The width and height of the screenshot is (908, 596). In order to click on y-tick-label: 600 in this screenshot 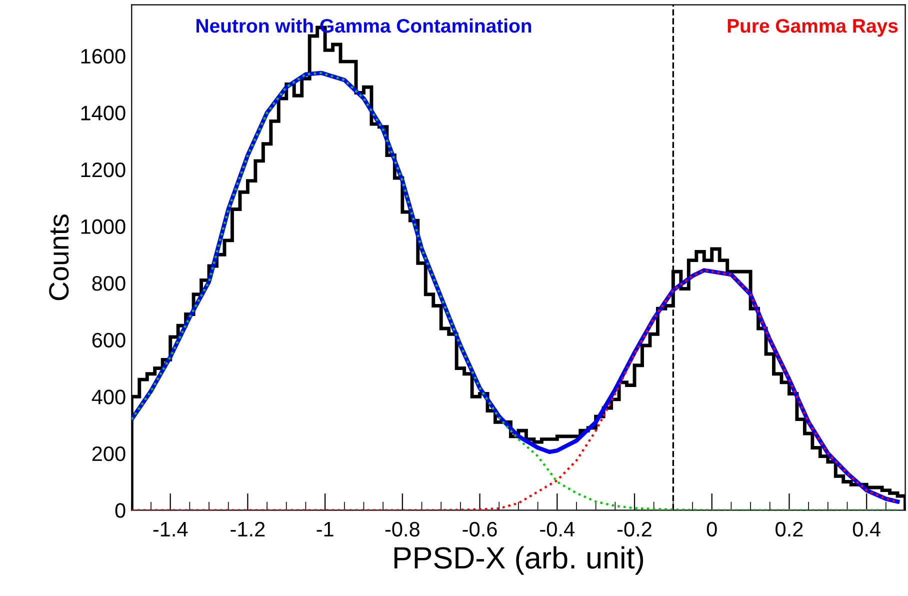, I will do `click(109, 340)`.